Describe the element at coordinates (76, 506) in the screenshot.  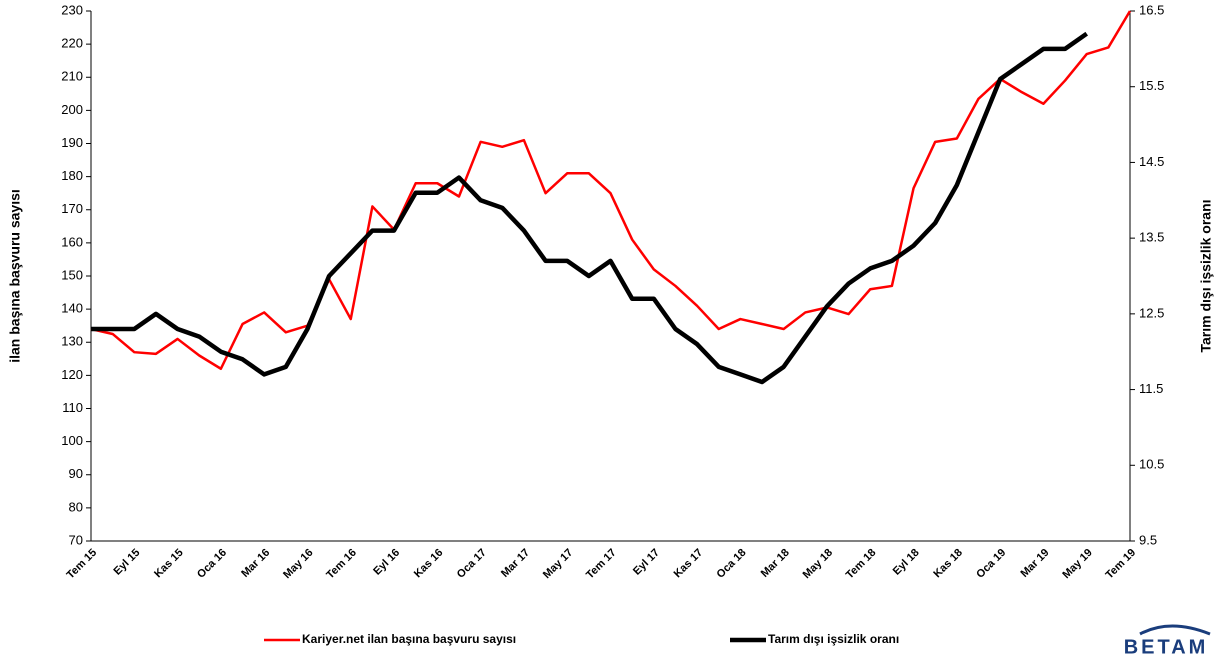
I see `y-tick-label: 80` at that location.